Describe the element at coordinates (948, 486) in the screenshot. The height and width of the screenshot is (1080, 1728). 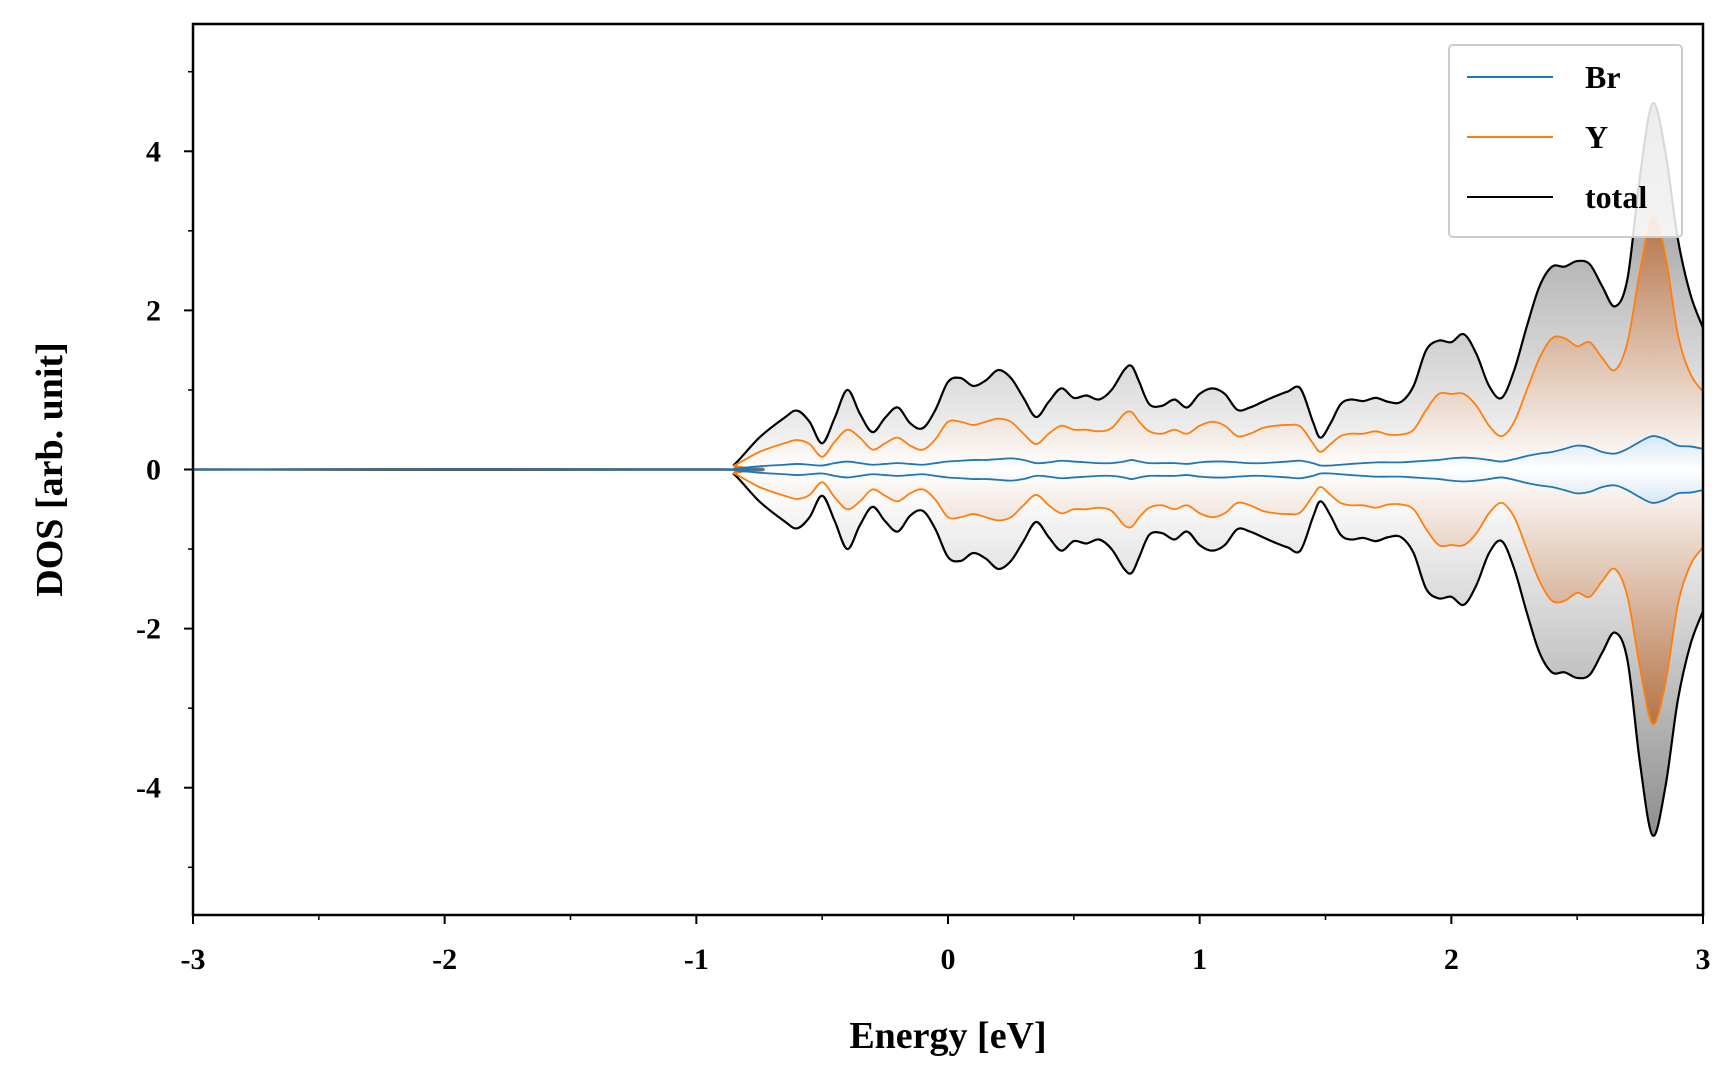
I see `line-br-down` at that location.